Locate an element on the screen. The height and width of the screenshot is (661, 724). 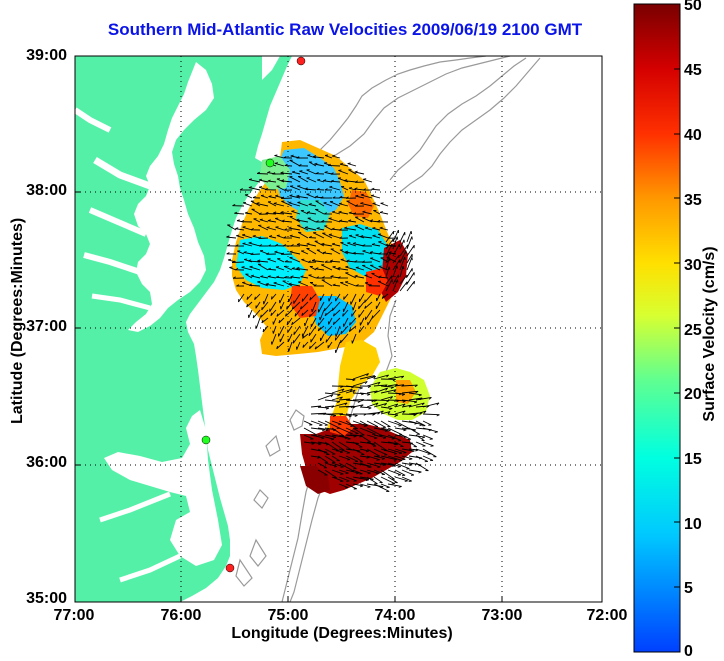
colorbar is located at coordinates (657, 328).